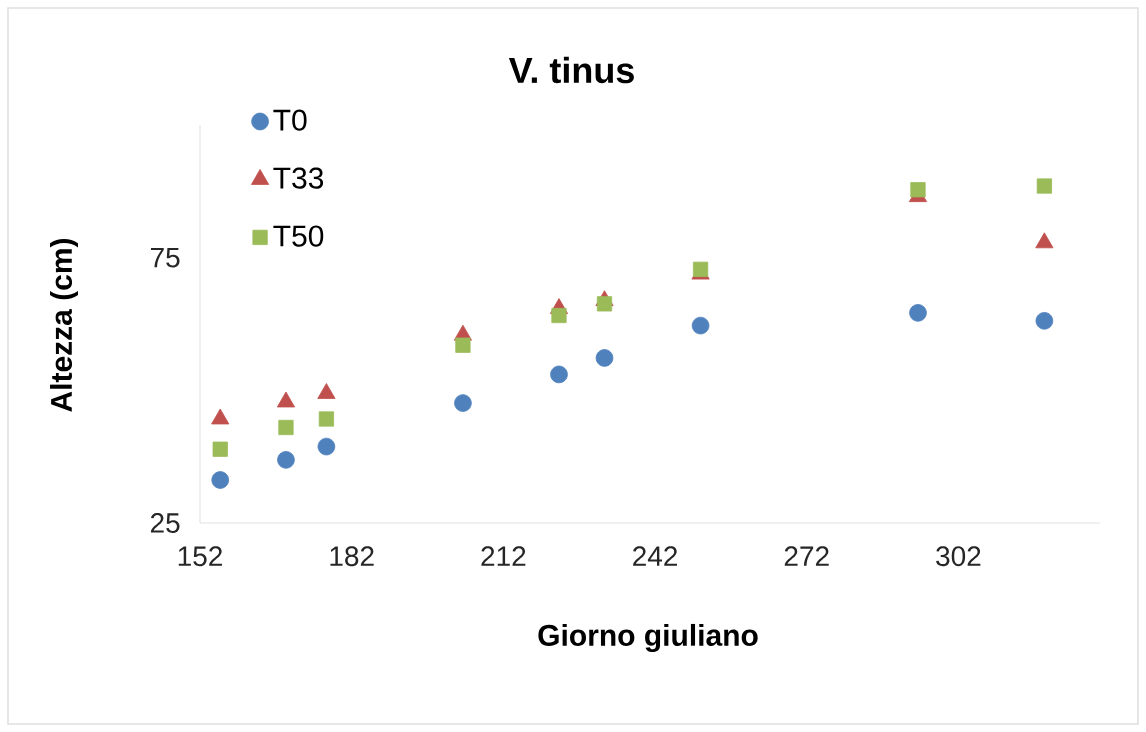 The image size is (1146, 732). Describe the element at coordinates (958, 556) in the screenshot. I see `x-tick-label: 302` at that location.